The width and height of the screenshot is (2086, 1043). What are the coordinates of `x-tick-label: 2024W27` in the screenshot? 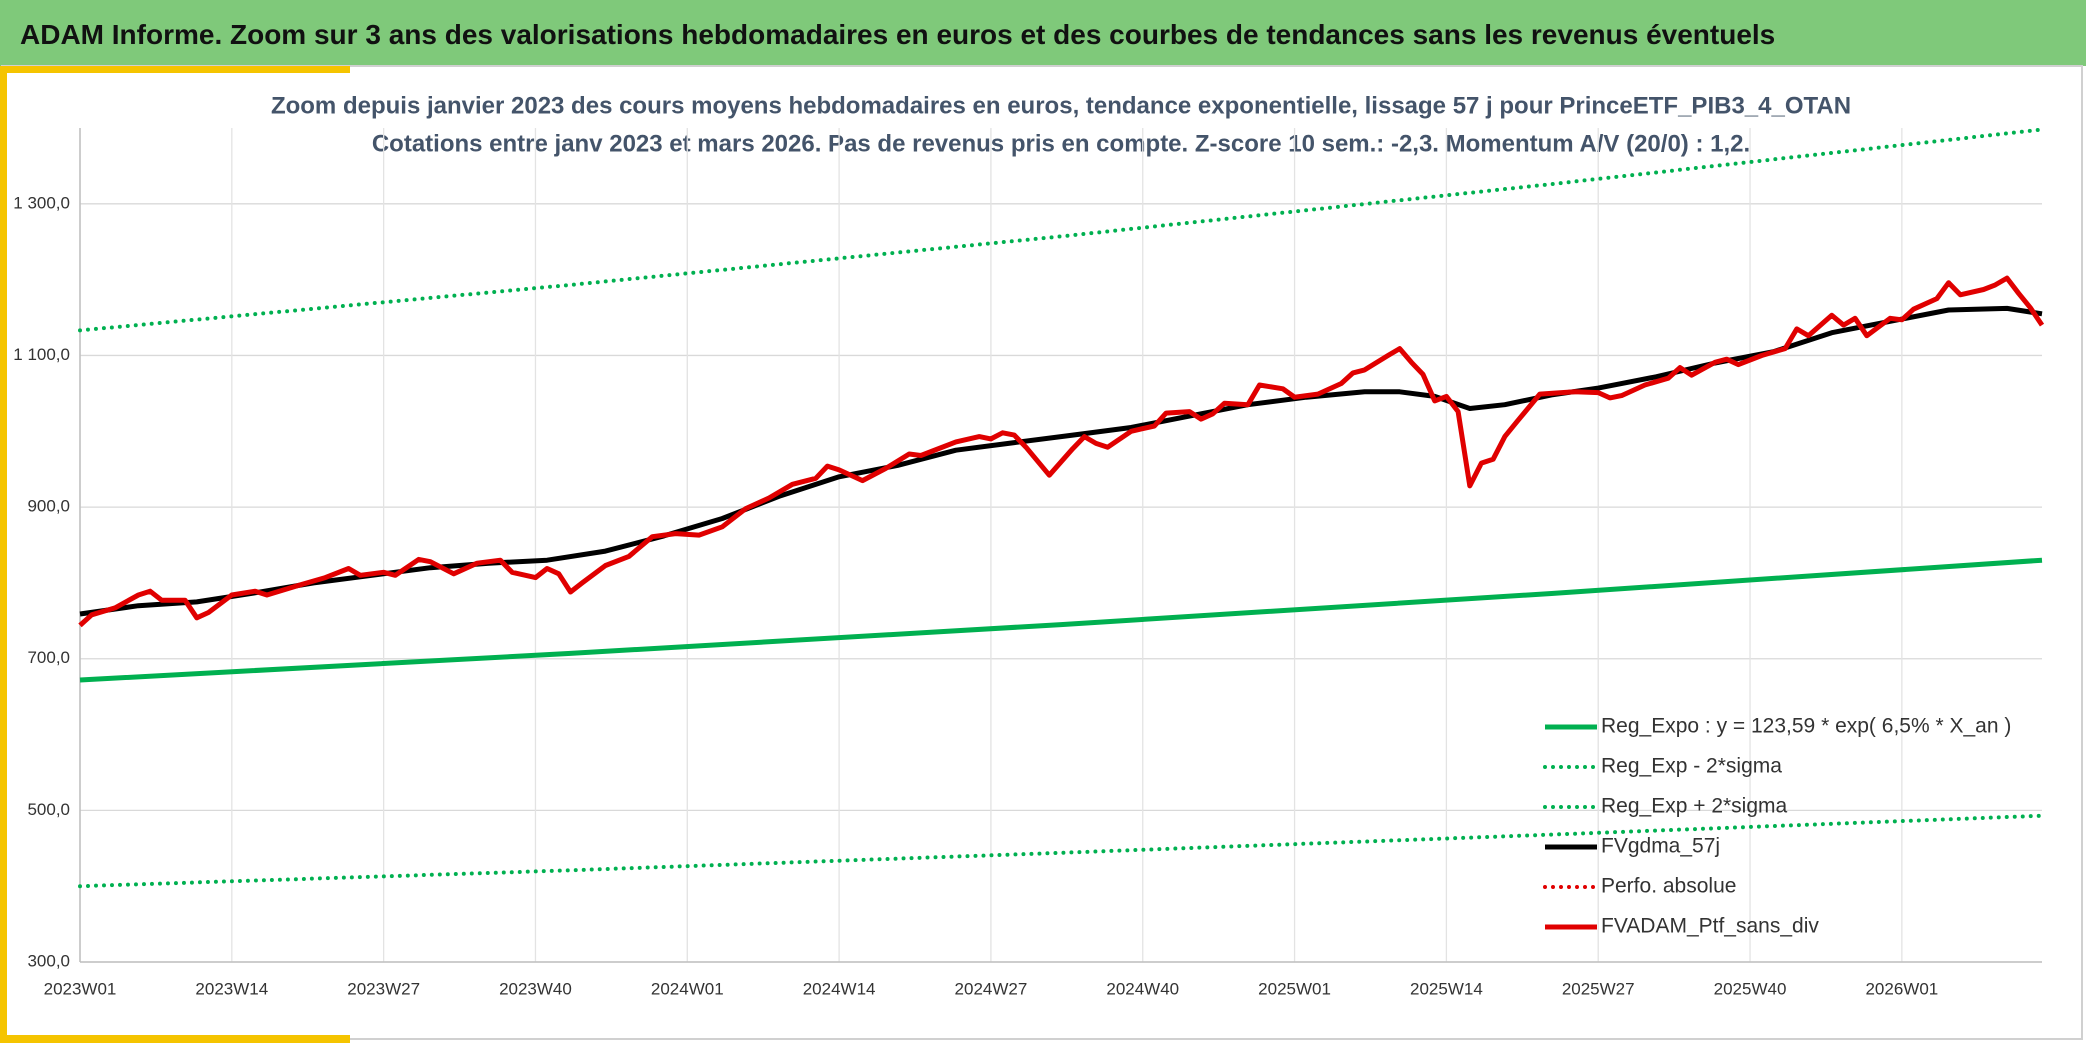 It's located at (991, 988).